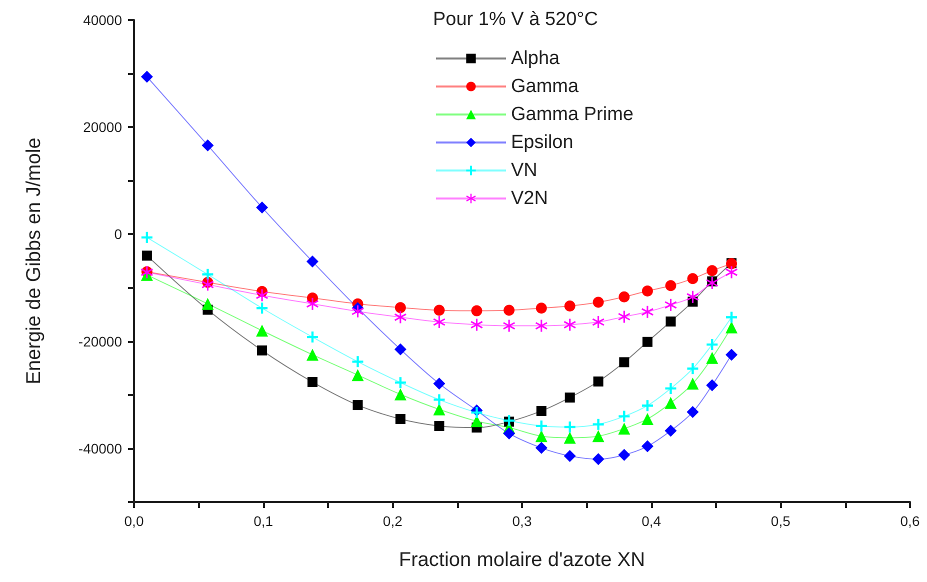 The height and width of the screenshot is (582, 927). What do you see at coordinates (515, 19) in the screenshot?
I see `legend-title: Pour 1% V à 520°C` at bounding box center [515, 19].